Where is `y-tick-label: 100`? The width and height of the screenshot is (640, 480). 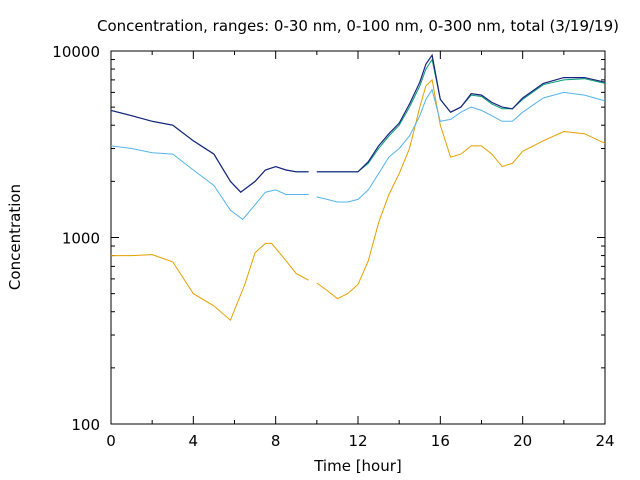
y-tick-label: 100 is located at coordinates (85, 425).